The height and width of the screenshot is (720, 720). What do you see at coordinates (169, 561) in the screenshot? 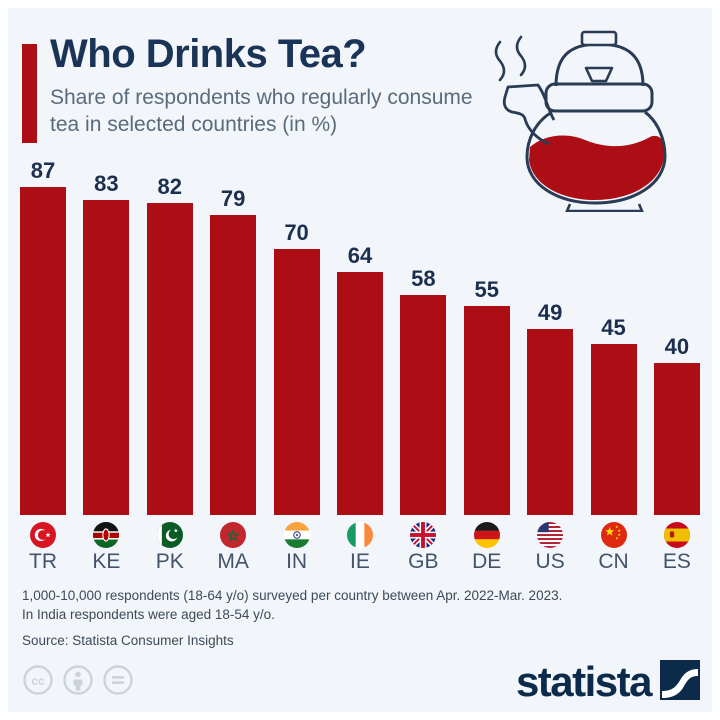
I see `country-code-label: PK` at bounding box center [169, 561].